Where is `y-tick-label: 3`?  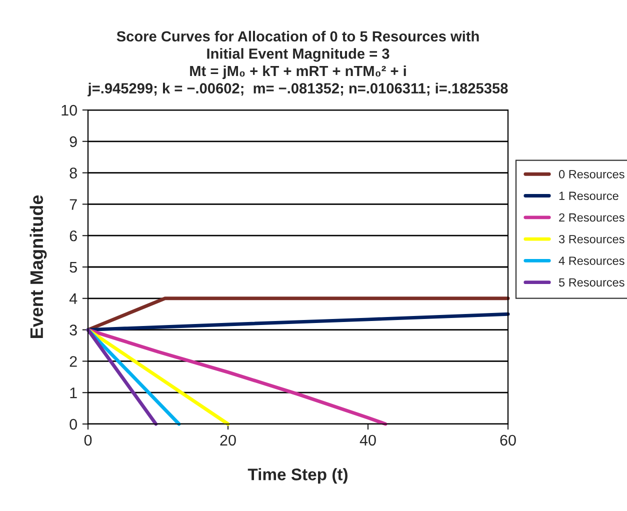 y-tick-label: 3 is located at coordinates (73, 330).